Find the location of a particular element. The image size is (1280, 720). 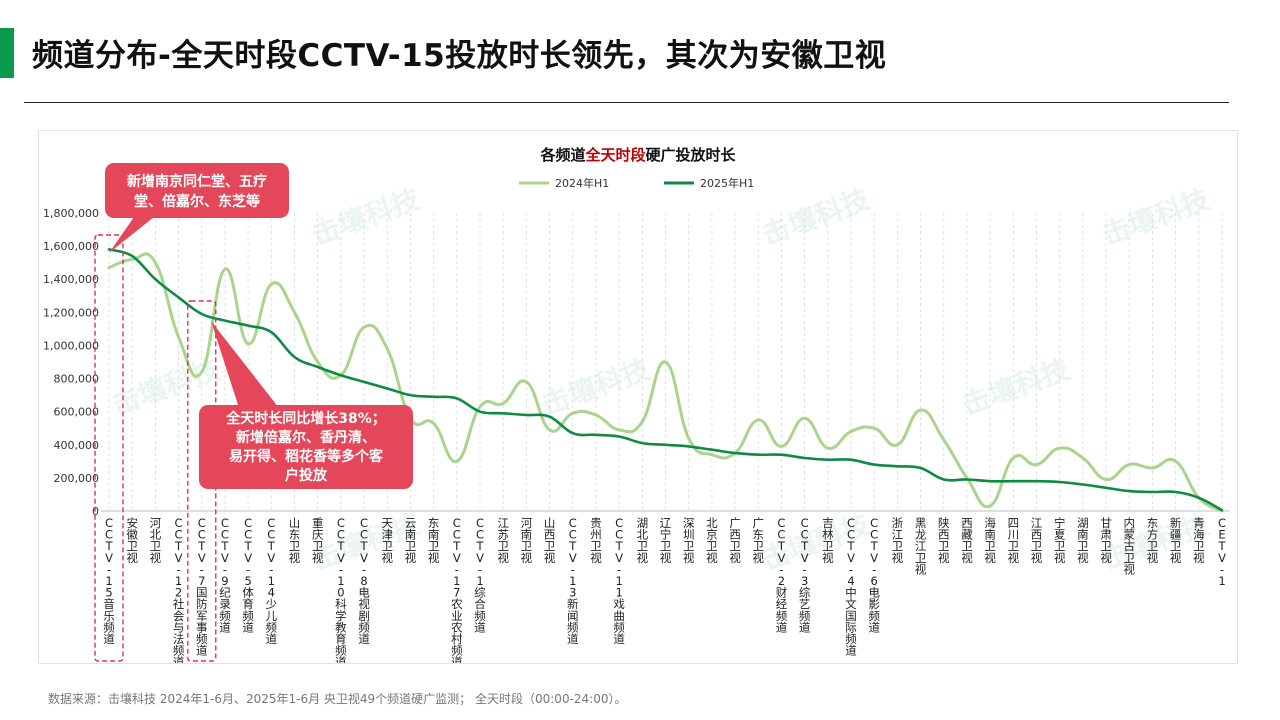

x-tick-char: 贵 is located at coordinates (596, 523).